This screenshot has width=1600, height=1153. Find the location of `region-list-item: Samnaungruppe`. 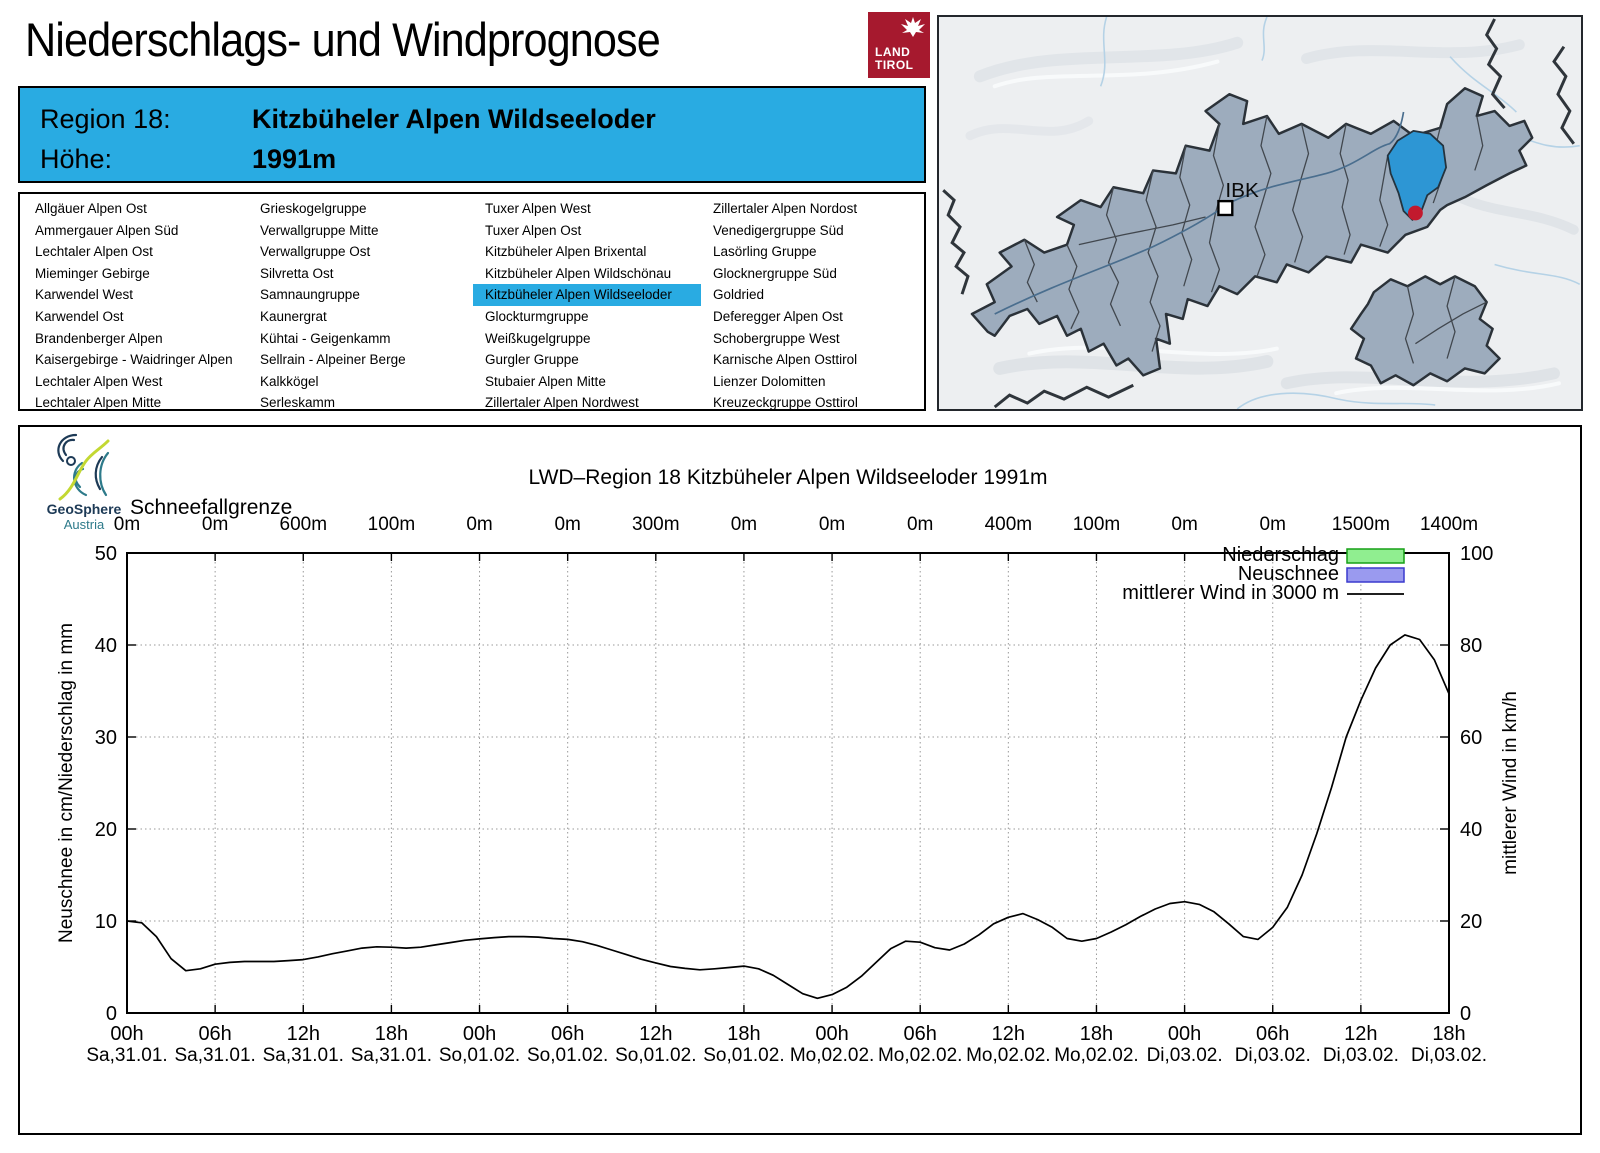

region-list-item: Samnaungruppe is located at coordinates (310, 295).